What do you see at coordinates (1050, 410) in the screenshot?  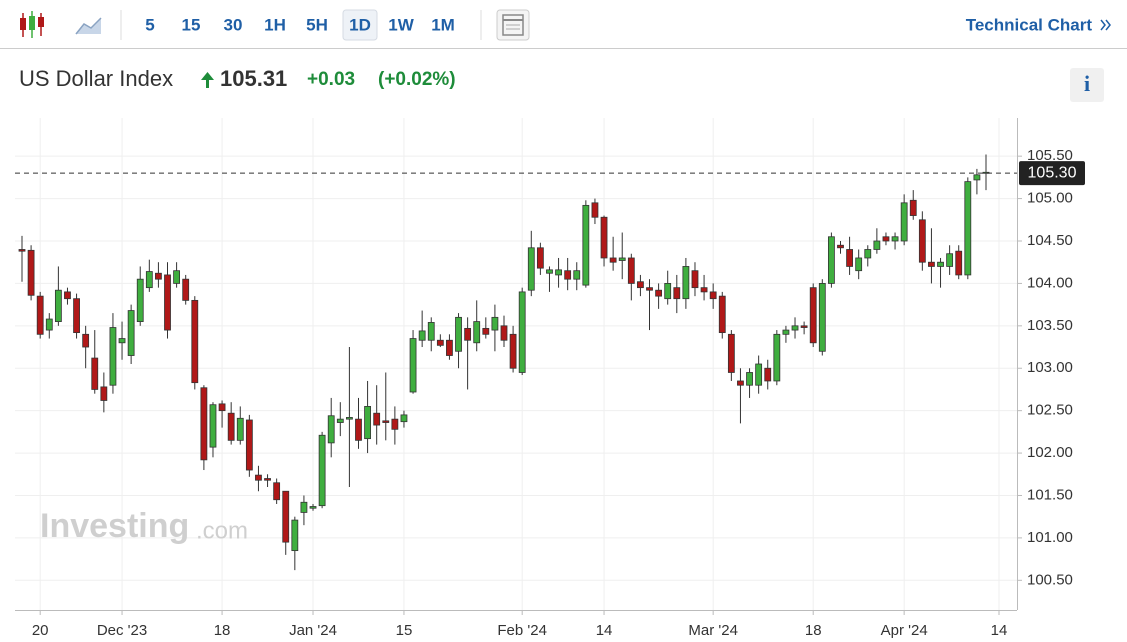 I see `y-tick-label: 102.50` at bounding box center [1050, 410].